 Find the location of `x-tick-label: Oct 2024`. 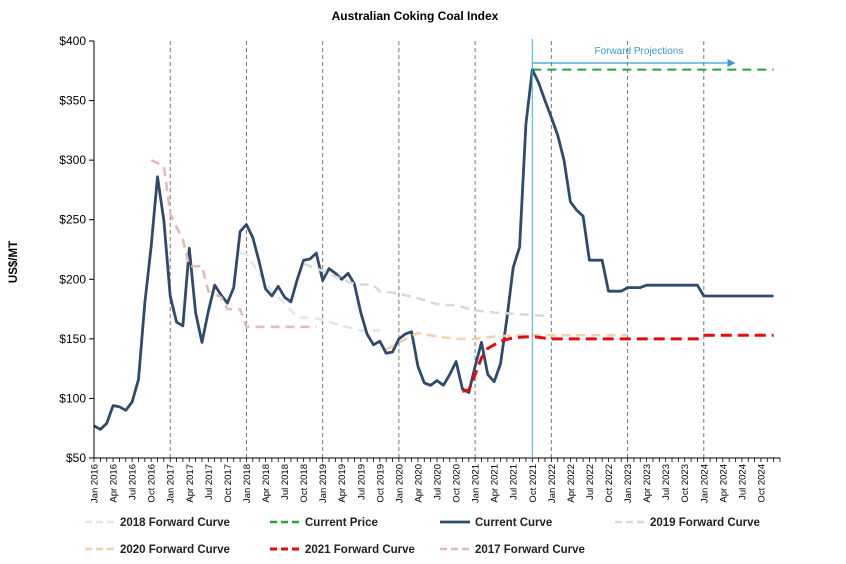

x-tick-label: Oct 2024 is located at coordinates (761, 483).